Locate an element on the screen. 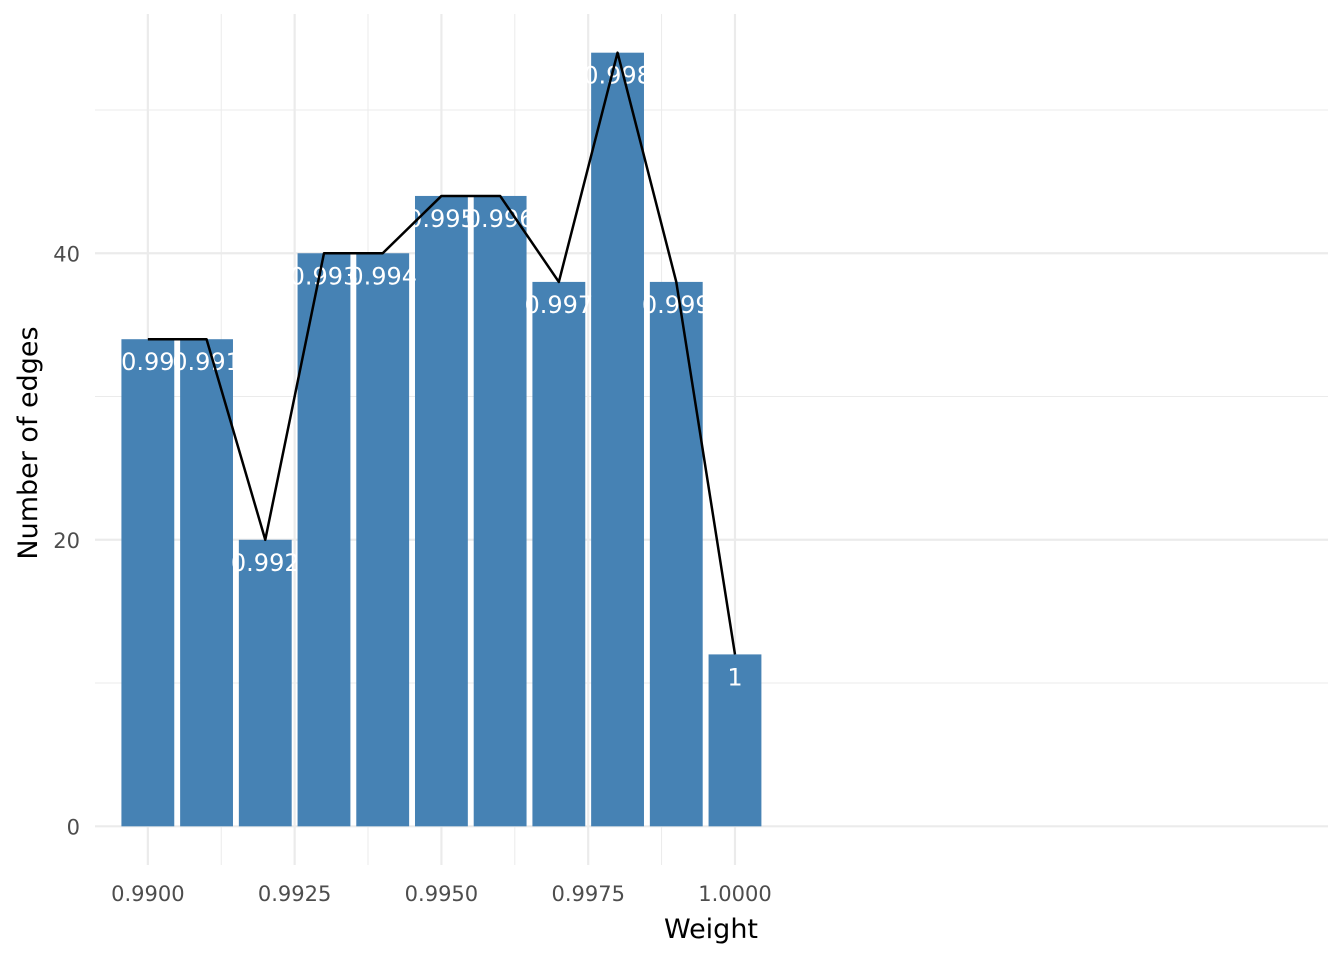  bar-label: 0.997 is located at coordinates (558, 305).